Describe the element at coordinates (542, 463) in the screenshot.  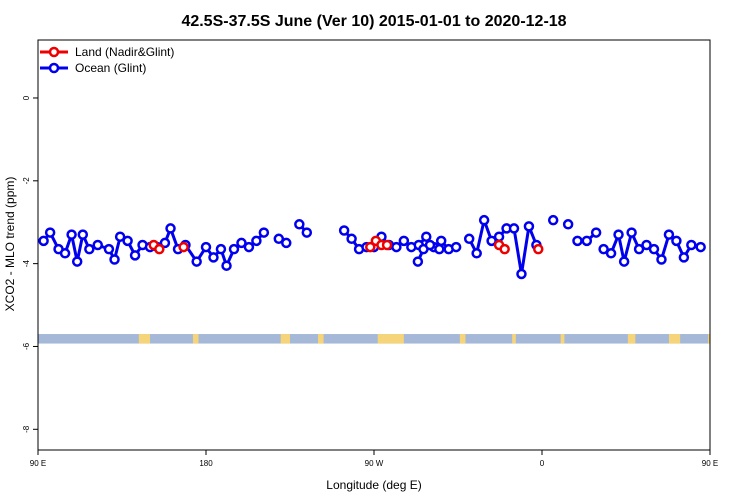
I see `x-tick-label-3: 0` at that location.